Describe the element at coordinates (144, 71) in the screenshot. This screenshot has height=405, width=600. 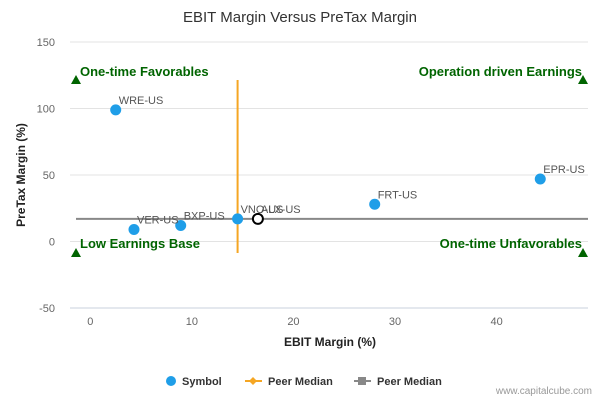
I see `quadrant-label-top-left: One-time Favorables` at that location.